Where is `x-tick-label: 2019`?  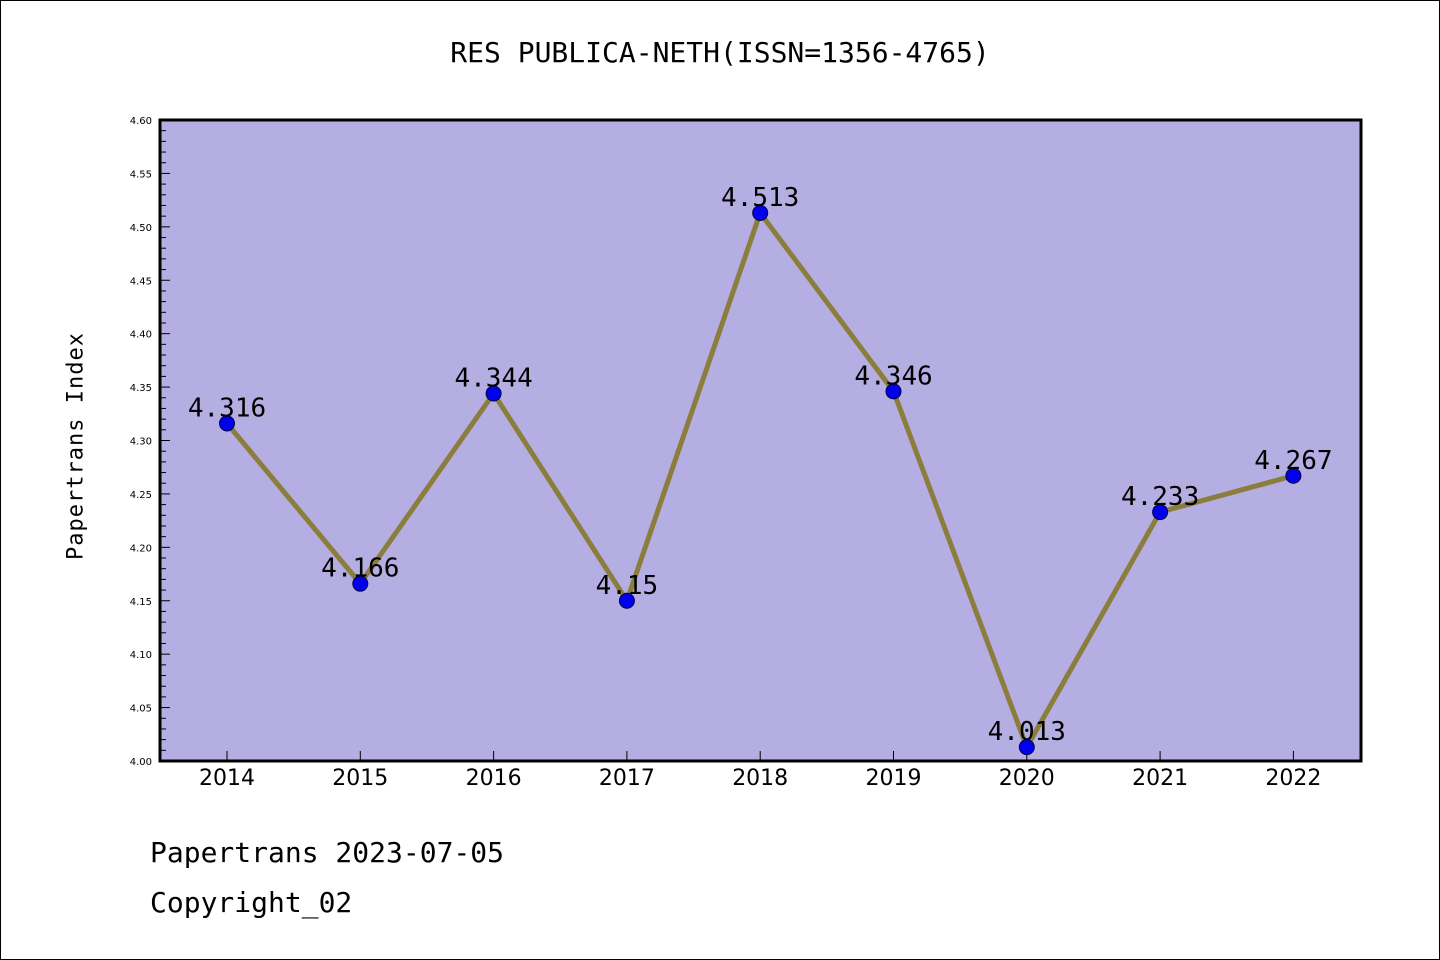 x-tick-label: 2019 is located at coordinates (894, 778).